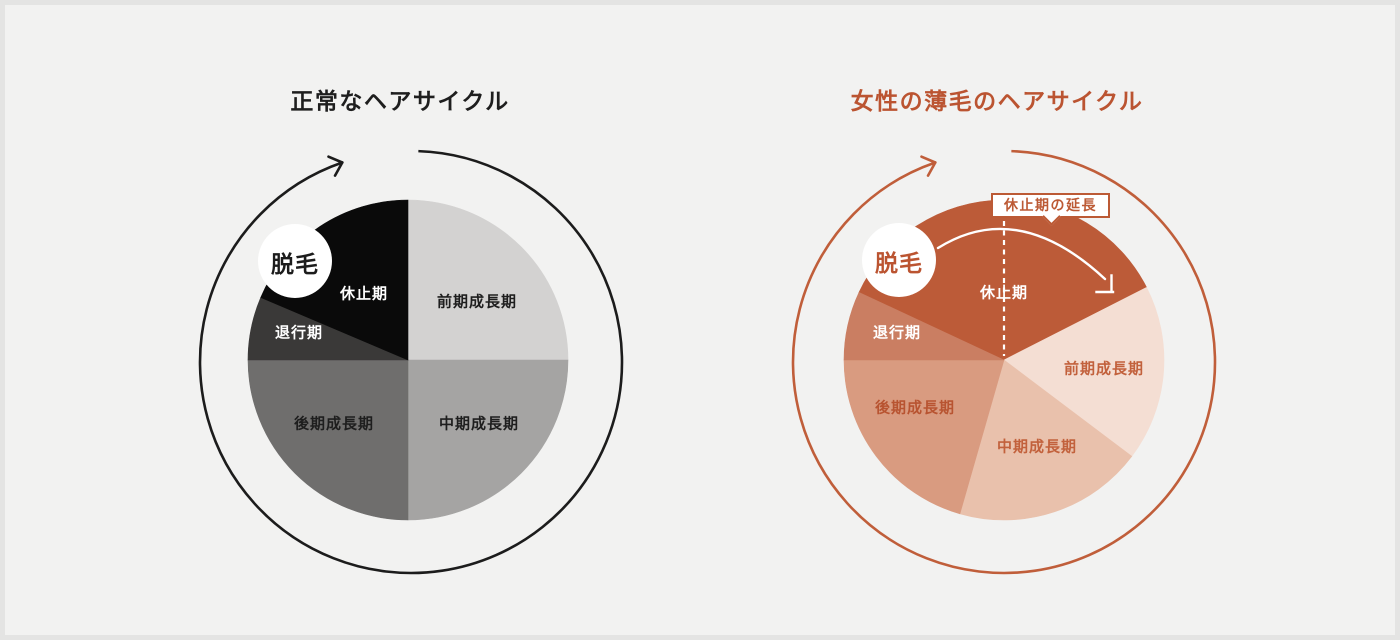  Describe the element at coordinates (924, 437) in the screenshot. I see `female-thinning-cycle-slice-late-growth` at that location.